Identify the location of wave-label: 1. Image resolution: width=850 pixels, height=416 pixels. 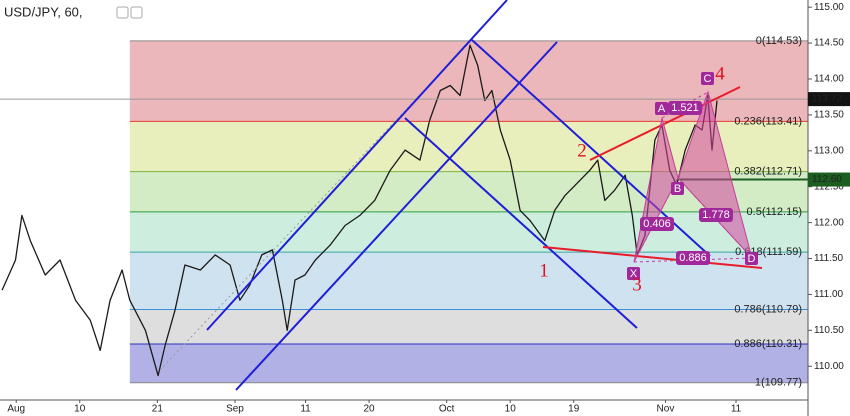
(544, 270).